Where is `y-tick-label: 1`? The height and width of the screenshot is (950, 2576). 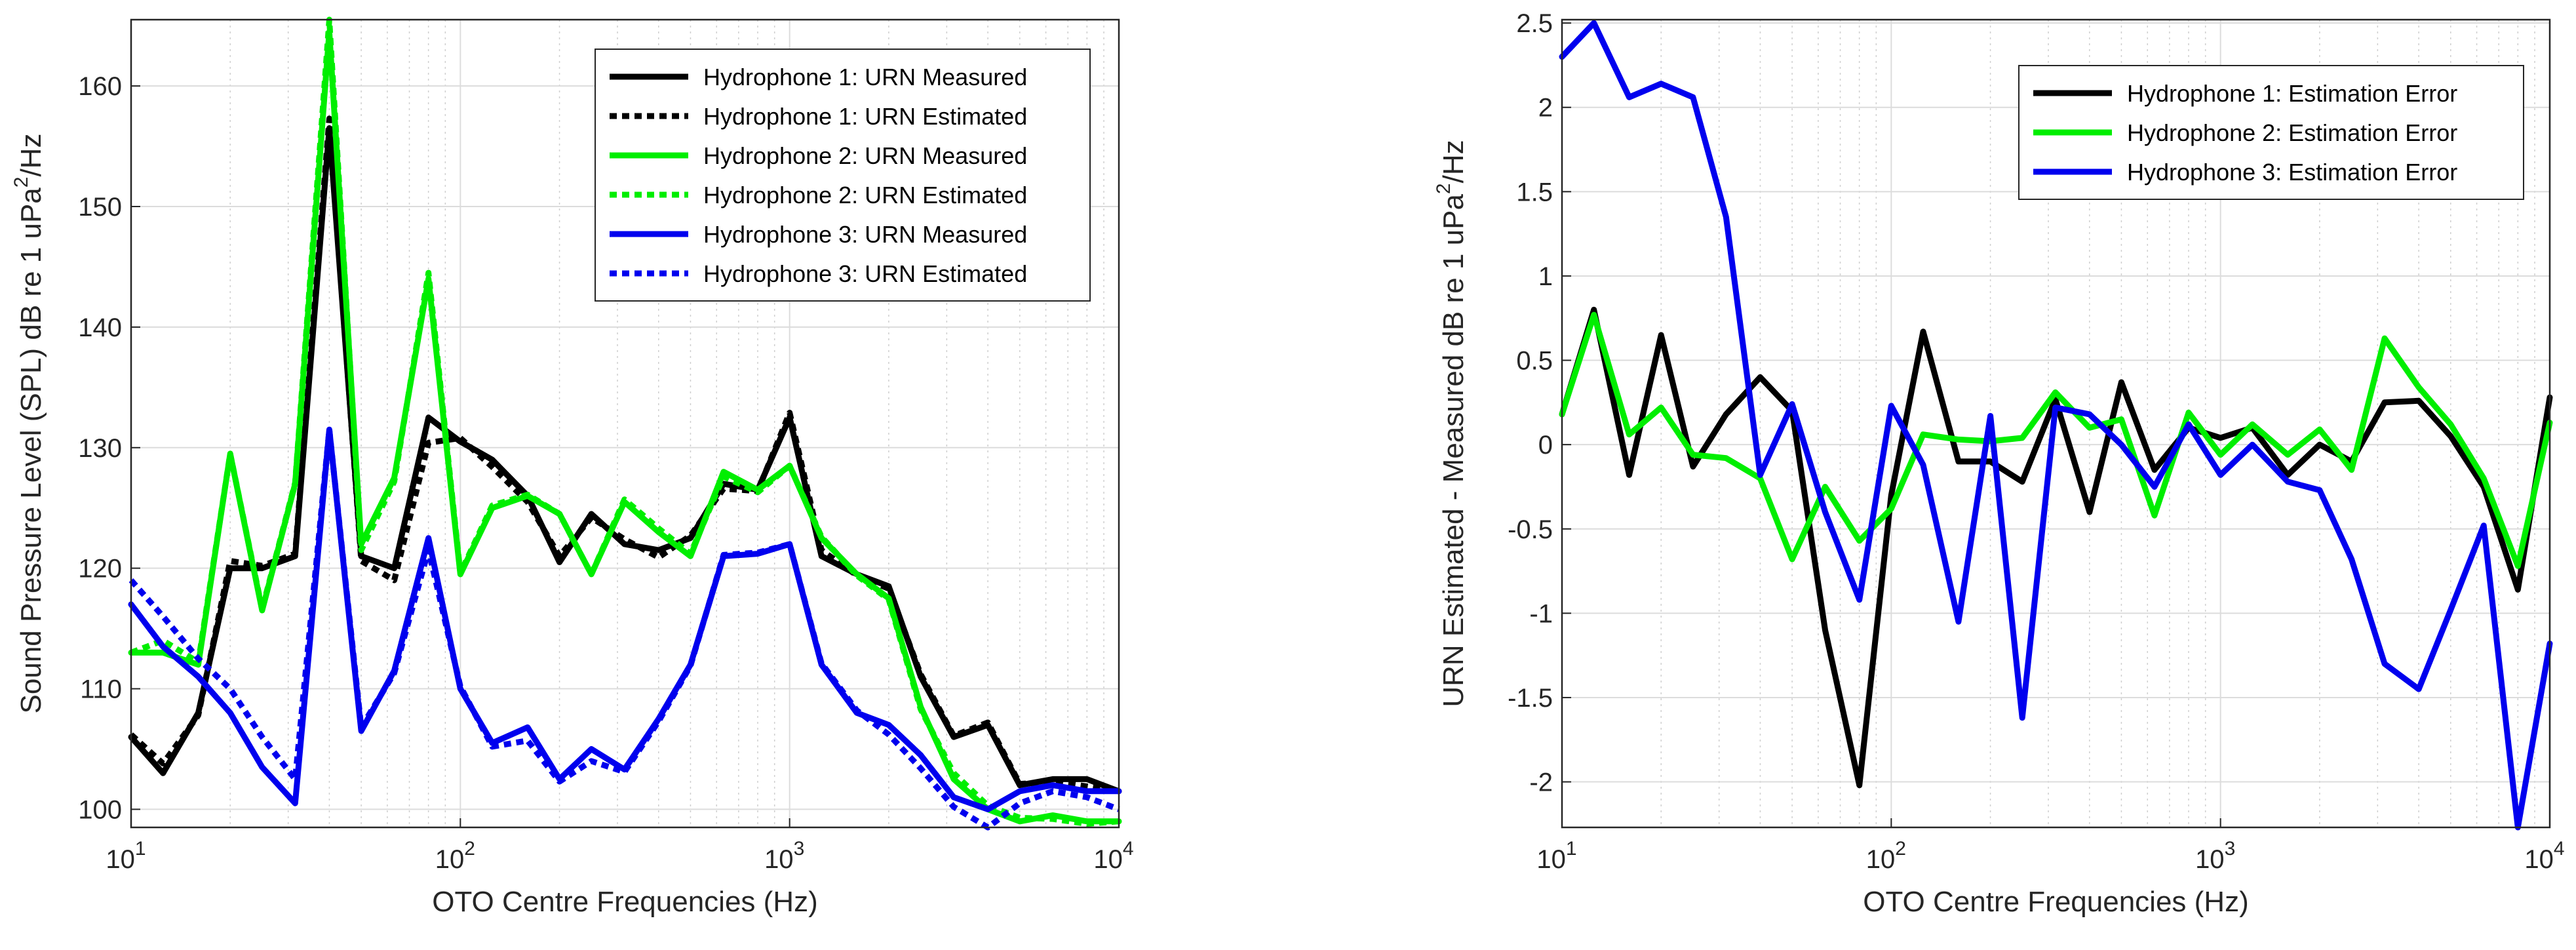
y-tick-label: 1 is located at coordinates (1545, 276).